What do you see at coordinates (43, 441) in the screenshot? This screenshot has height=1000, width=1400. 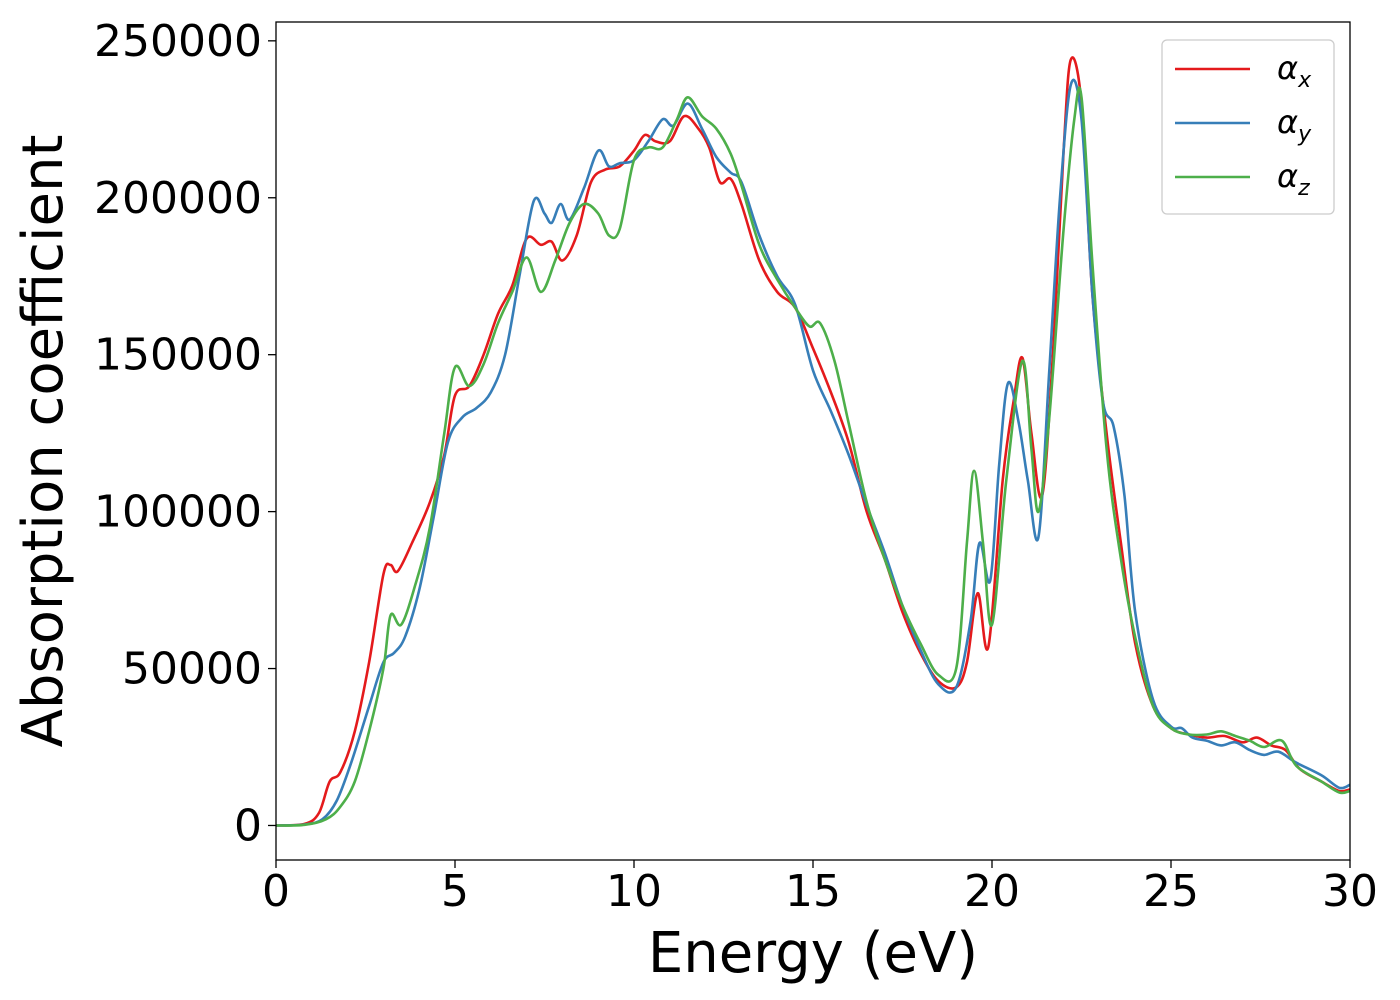 I see `y-axis-label: Absorption coefficient` at bounding box center [43, 441].